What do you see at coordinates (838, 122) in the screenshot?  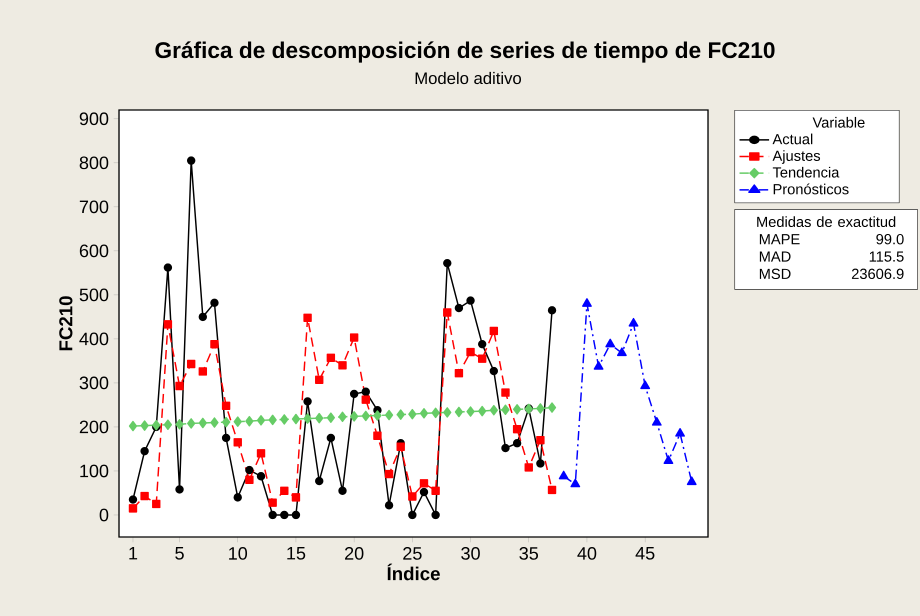 I see `legend-title: Variable` at bounding box center [838, 122].